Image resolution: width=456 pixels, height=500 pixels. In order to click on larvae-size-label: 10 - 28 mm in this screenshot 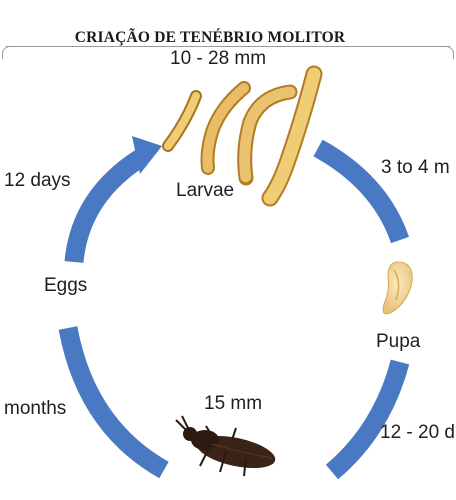, I will do `click(218, 58)`.